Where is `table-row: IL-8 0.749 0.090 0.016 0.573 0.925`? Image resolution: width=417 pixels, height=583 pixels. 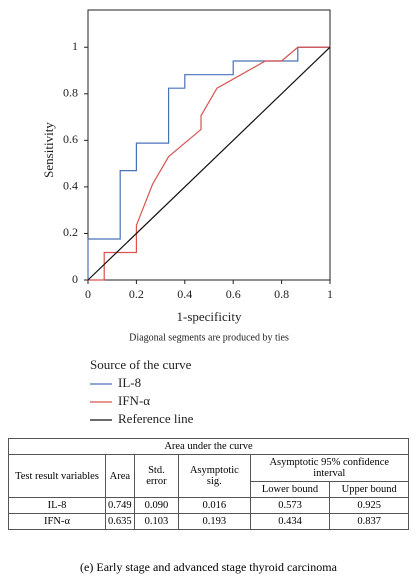 table-row: IL-8 0.749 0.090 0.016 0.573 0.925 is located at coordinates (208, 505).